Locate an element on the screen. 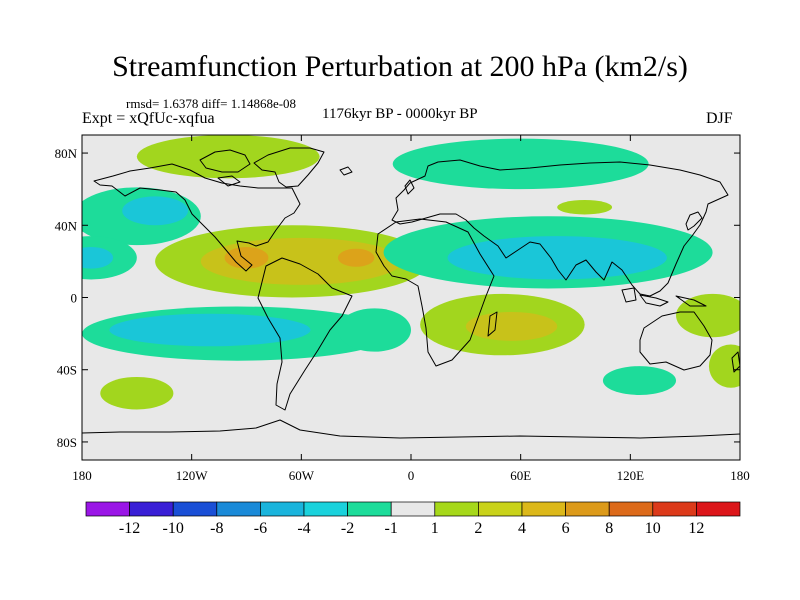  anomaly-south-atlantic-negative is located at coordinates (374, 330).